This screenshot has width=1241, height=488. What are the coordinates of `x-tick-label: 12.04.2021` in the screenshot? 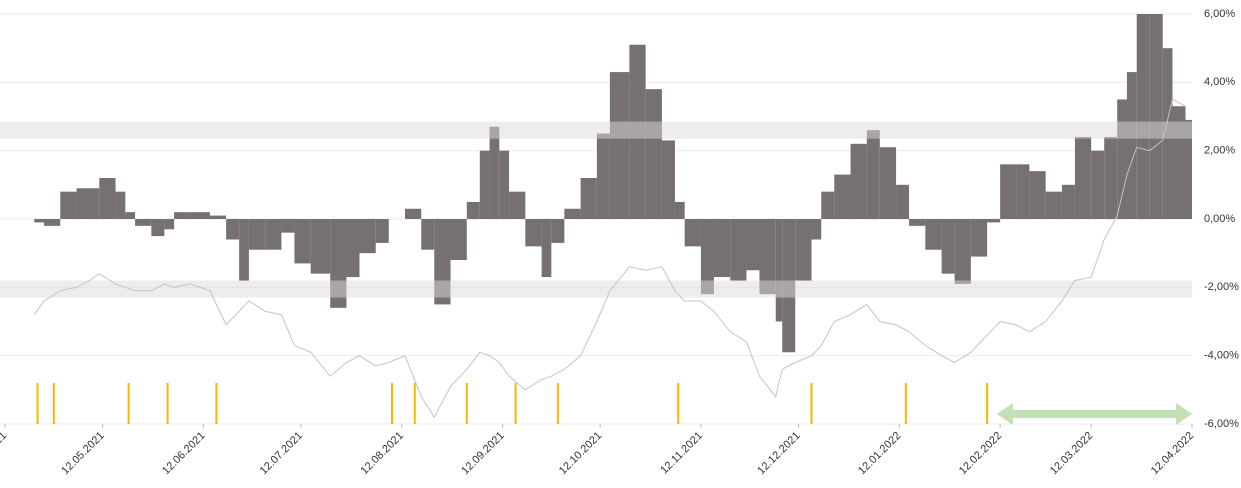 It's located at (4, 453).